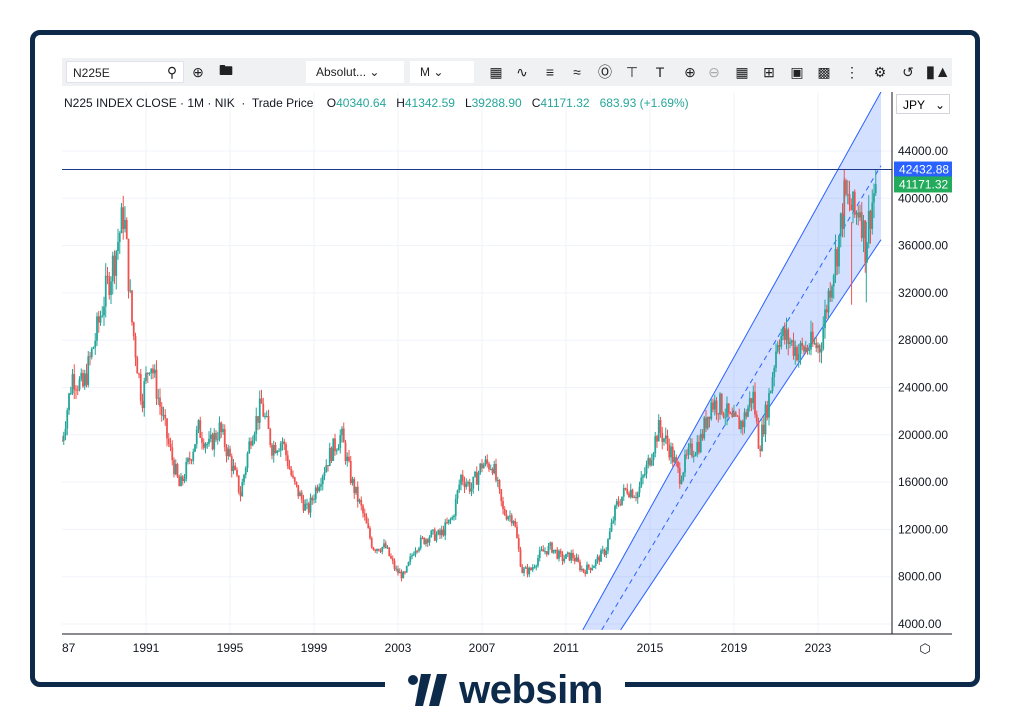  I want to click on add-panel-icon: ⊞, so click(769, 71).